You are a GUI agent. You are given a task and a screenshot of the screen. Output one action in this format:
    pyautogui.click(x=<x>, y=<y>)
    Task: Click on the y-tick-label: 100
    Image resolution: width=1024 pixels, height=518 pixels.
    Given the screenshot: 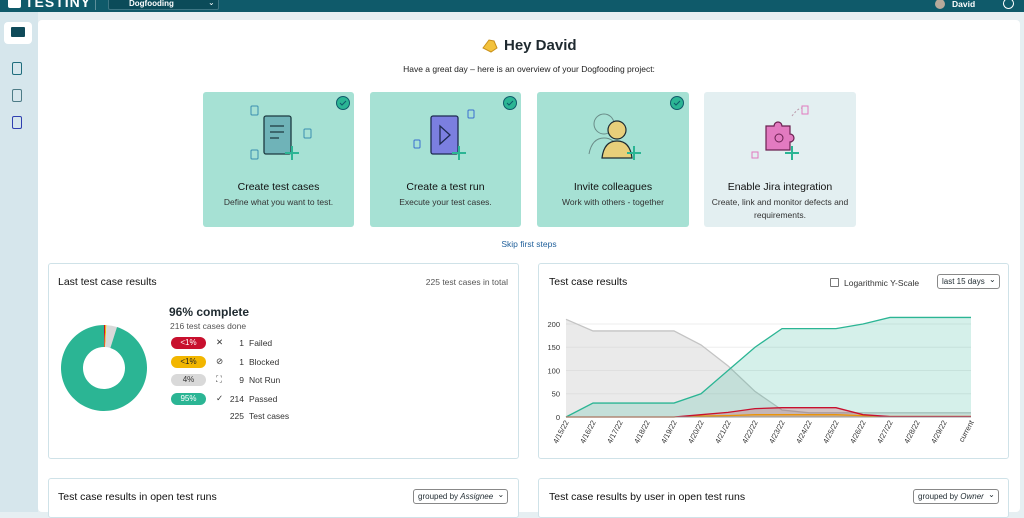 What is the action you would take?
    pyautogui.click(x=553, y=370)
    